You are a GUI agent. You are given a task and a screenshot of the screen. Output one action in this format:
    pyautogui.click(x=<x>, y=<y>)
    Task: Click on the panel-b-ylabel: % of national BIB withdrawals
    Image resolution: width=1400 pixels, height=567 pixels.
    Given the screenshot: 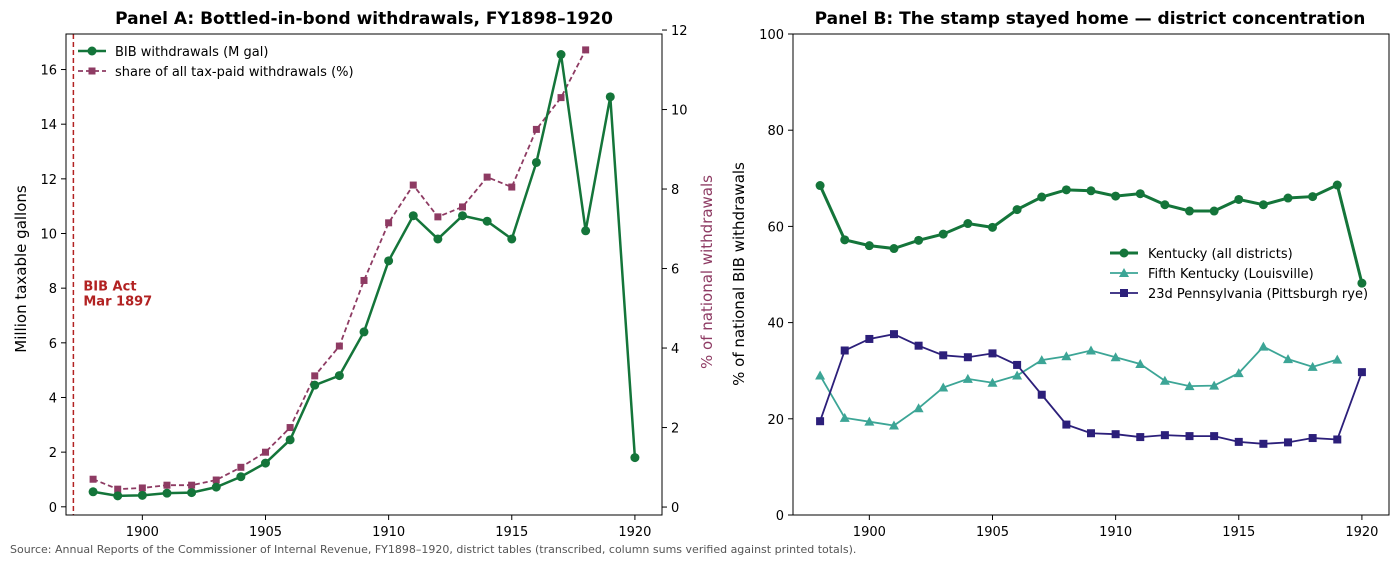 What is the action you would take?
    pyautogui.click(x=739, y=274)
    